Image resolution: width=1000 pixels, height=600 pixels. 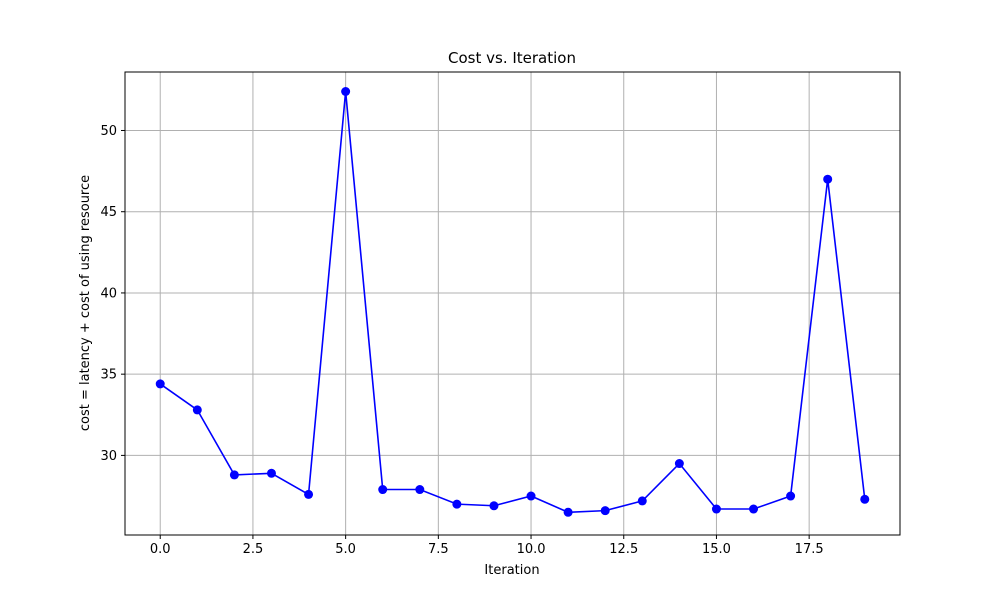 I want to click on chart-title: Cost vs. Iteration, so click(x=512, y=58).